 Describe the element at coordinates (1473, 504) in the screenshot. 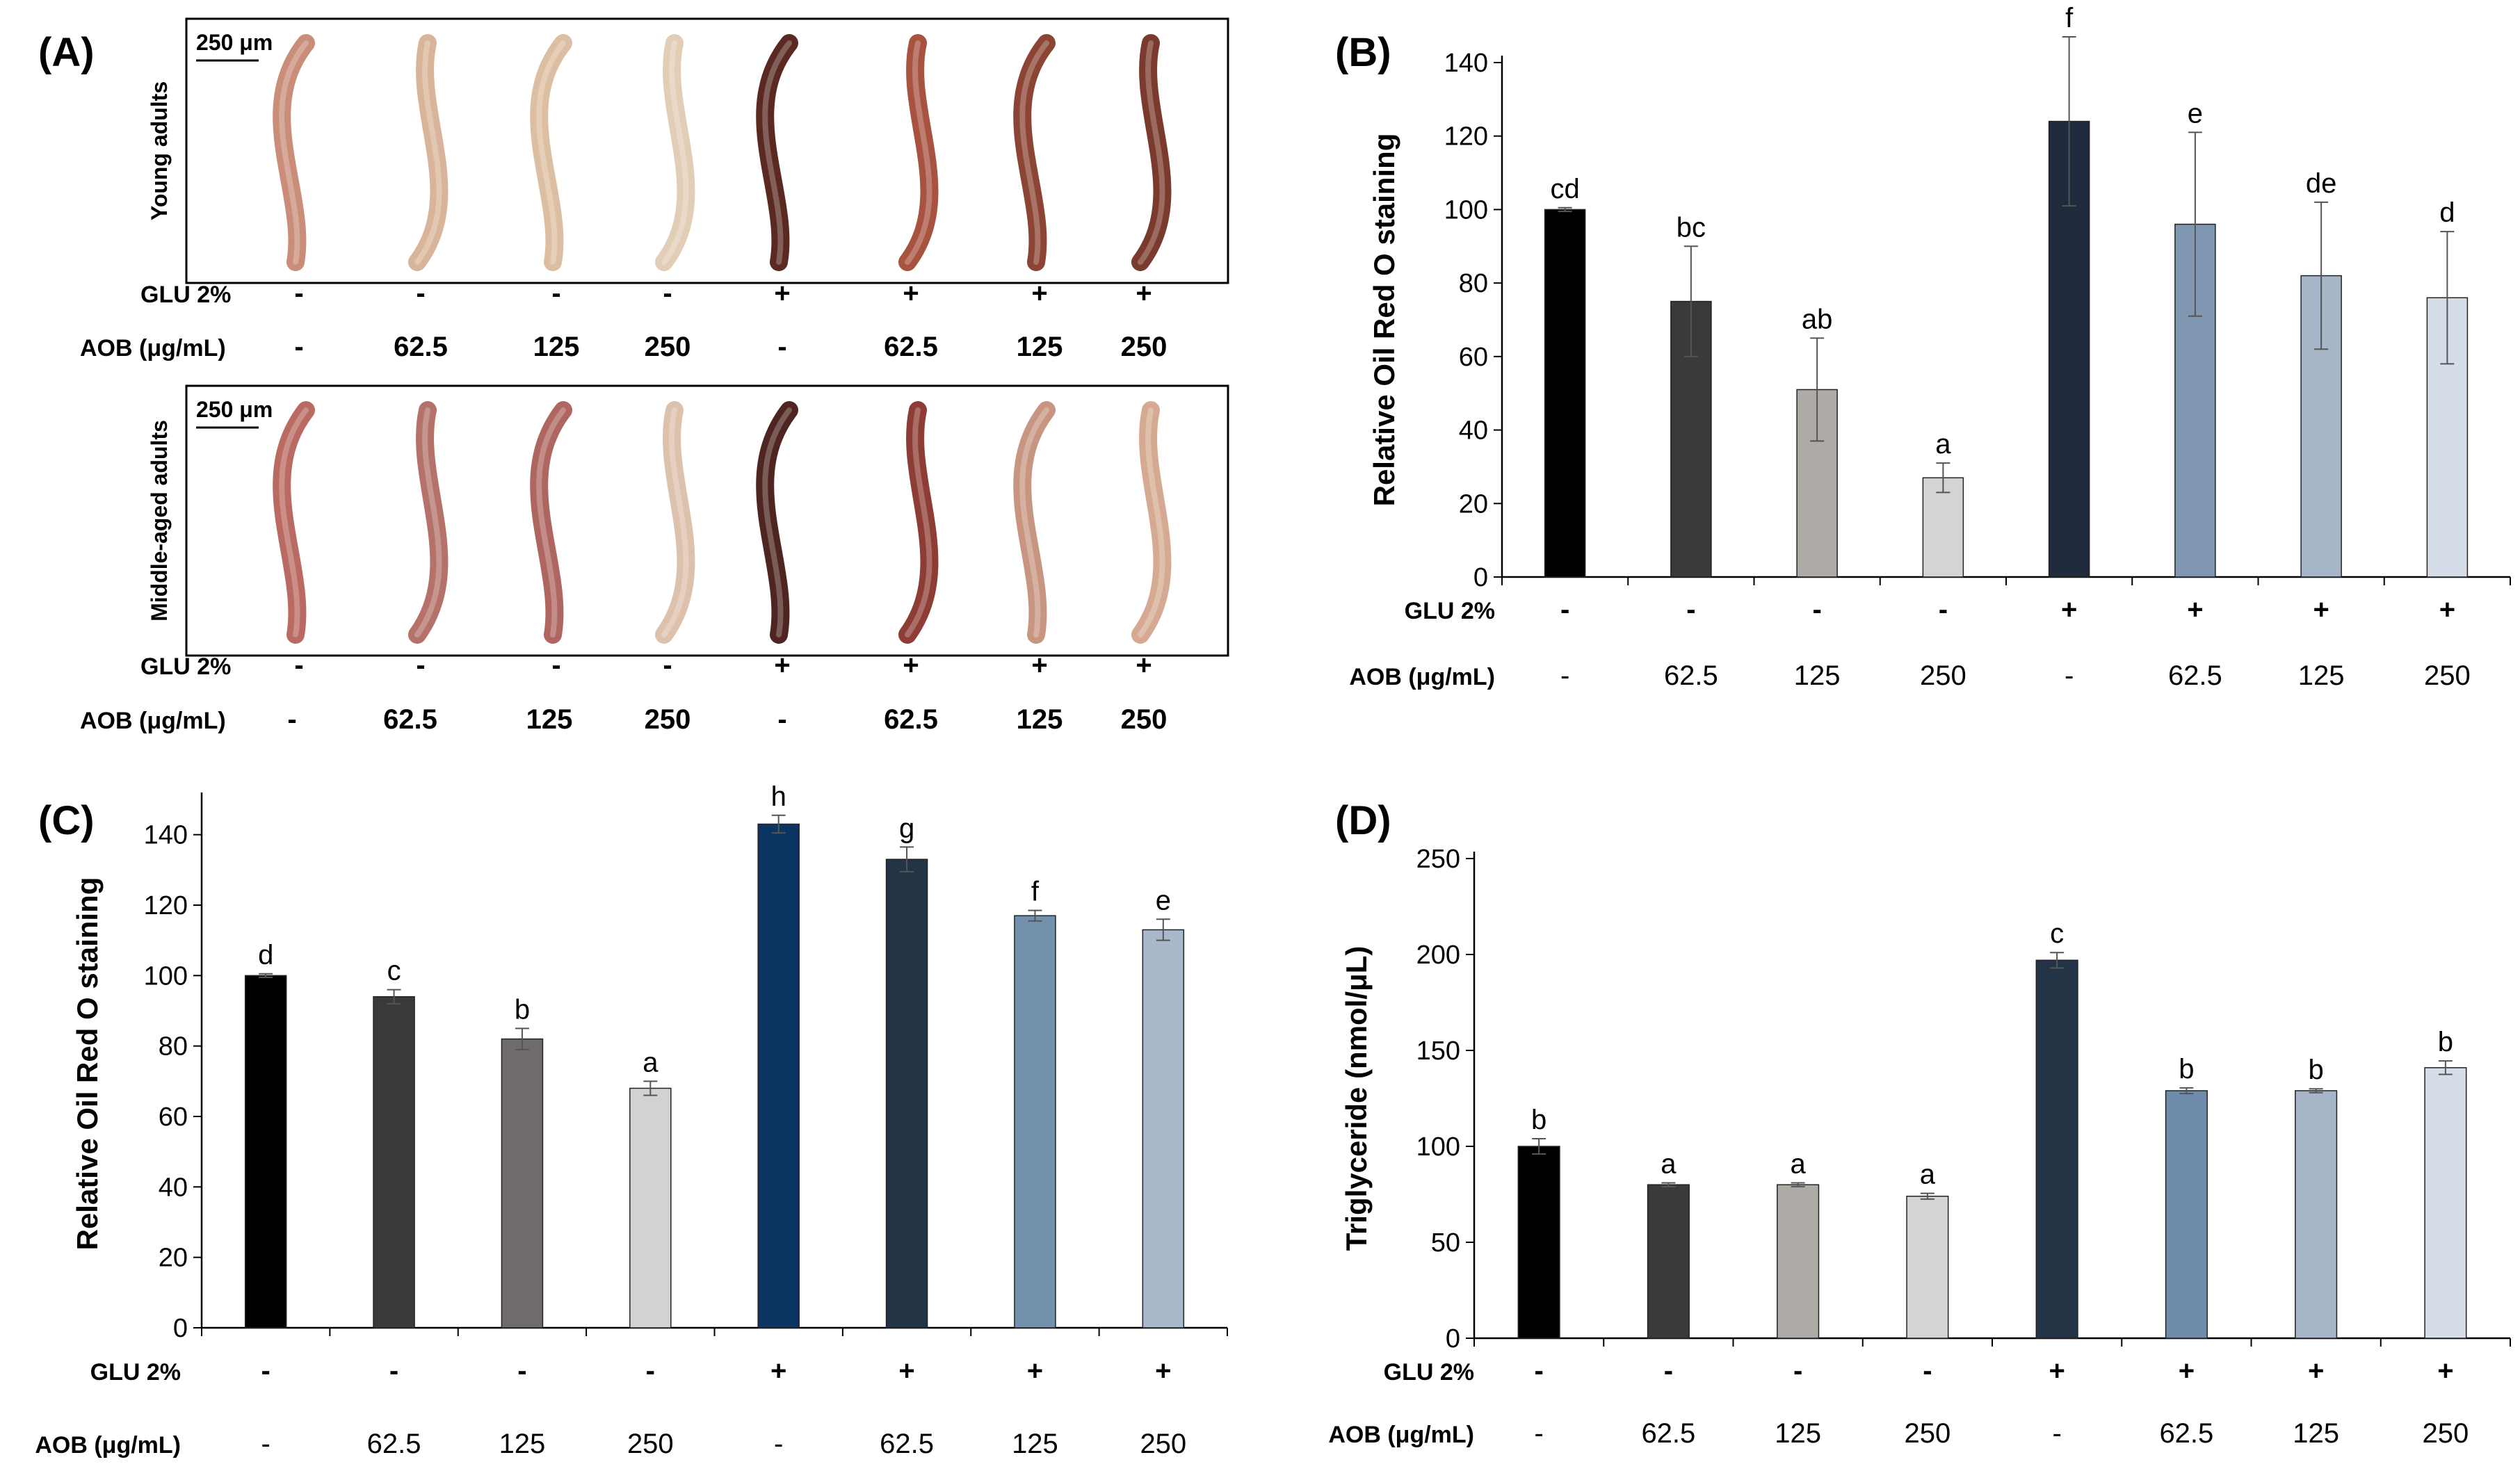

I see `y-tick-label: 20` at that location.